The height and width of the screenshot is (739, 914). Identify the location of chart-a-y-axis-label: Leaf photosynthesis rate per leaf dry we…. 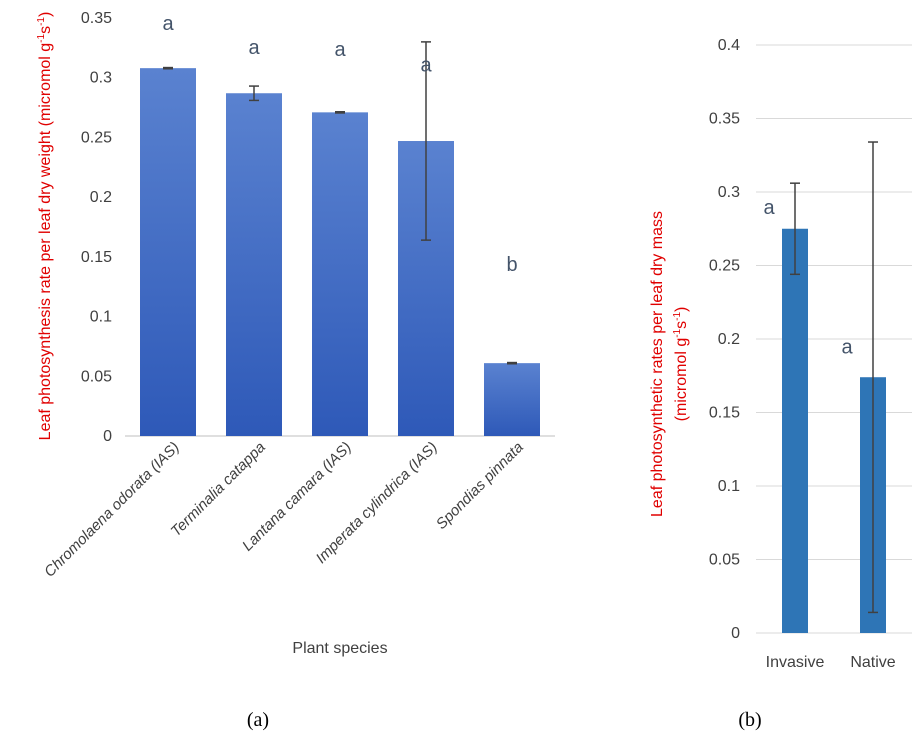
(45, 226).